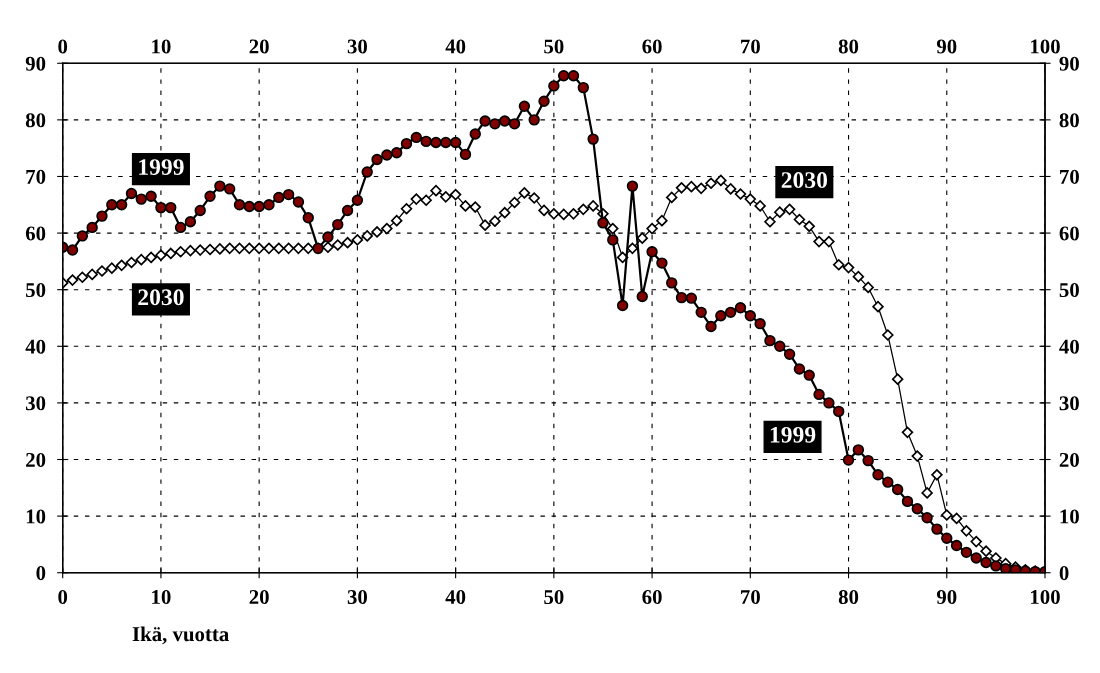 Image resolution: width=1100 pixels, height=673 pixels. Describe the element at coordinates (357, 46) in the screenshot. I see `x-tick-label: 30` at that location.